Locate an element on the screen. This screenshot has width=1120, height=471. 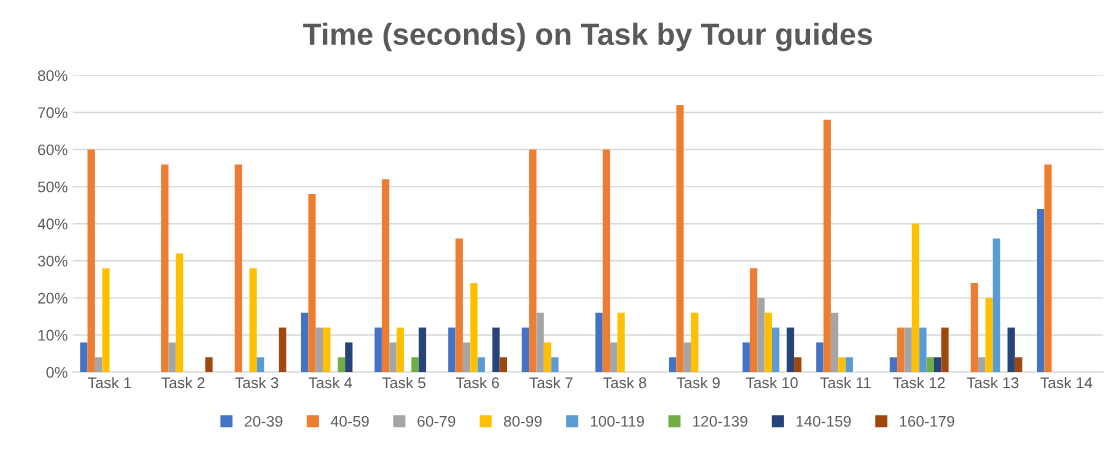
legend-label: 20-39 is located at coordinates (263, 421).